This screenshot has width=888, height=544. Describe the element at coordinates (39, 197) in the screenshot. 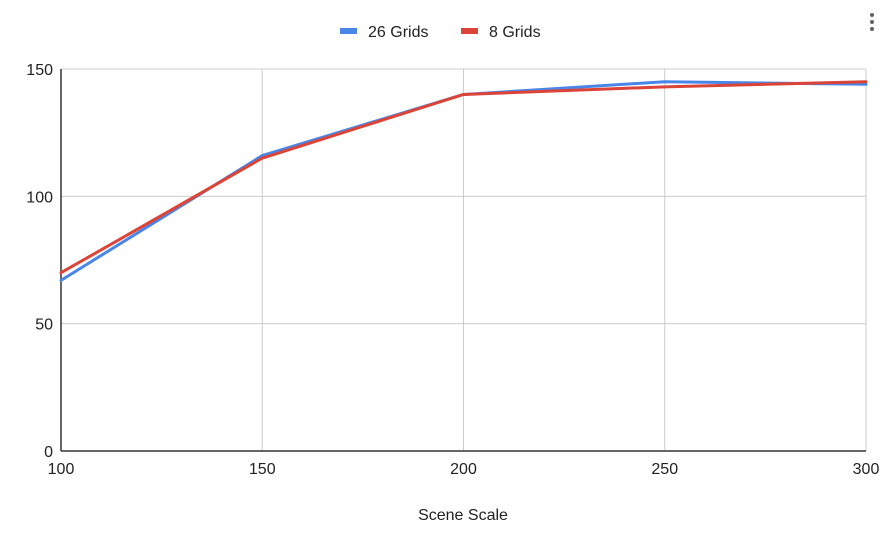

I see `y-tick-label-100: 100` at that location.